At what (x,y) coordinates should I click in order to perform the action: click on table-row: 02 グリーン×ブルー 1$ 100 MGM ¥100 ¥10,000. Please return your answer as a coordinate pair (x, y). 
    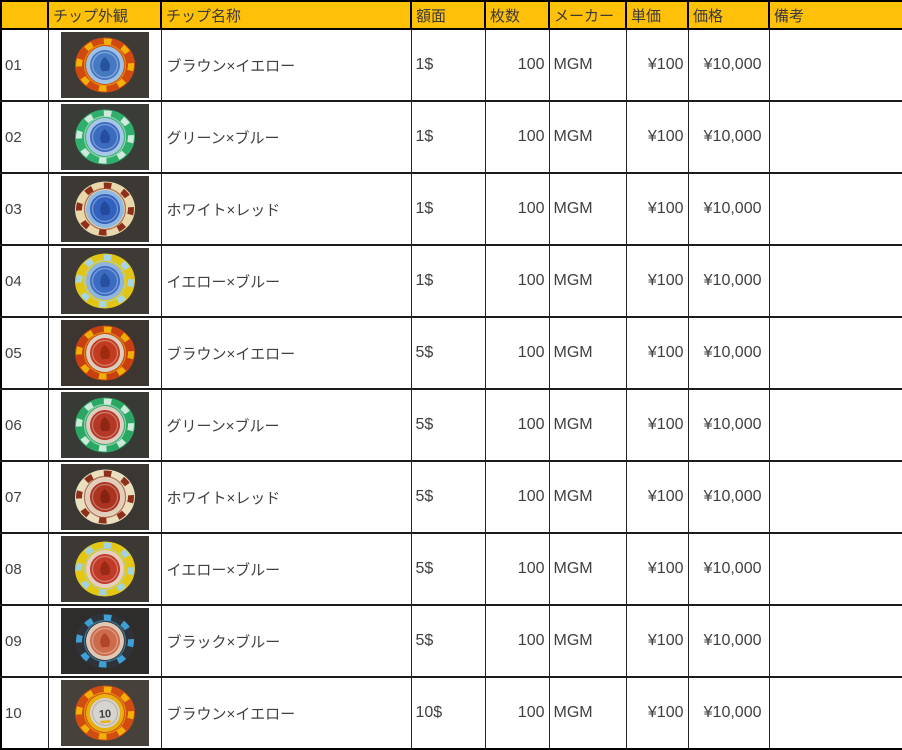
    Looking at the image, I should click on (451, 137).